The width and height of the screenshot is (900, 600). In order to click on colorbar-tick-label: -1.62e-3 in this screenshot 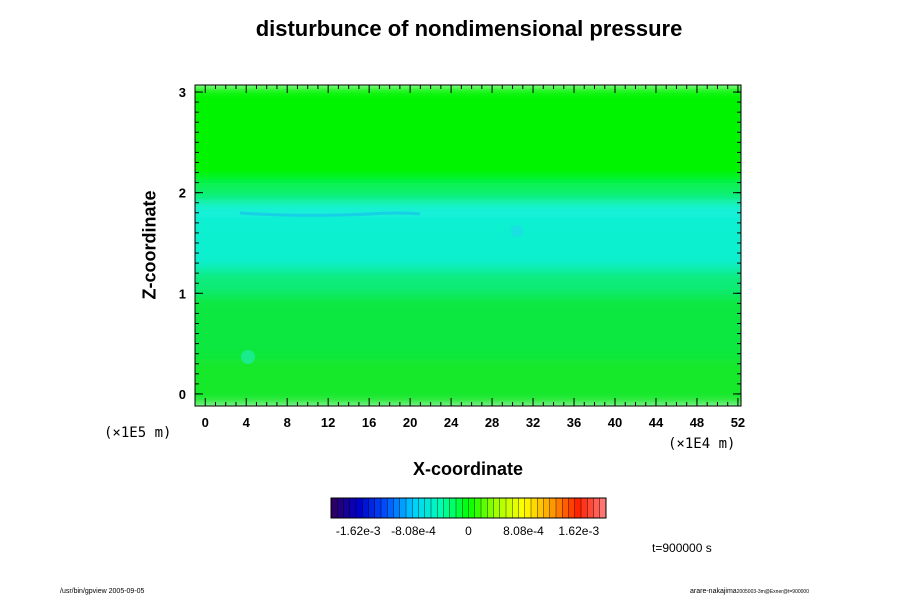, I will do `click(358, 531)`.